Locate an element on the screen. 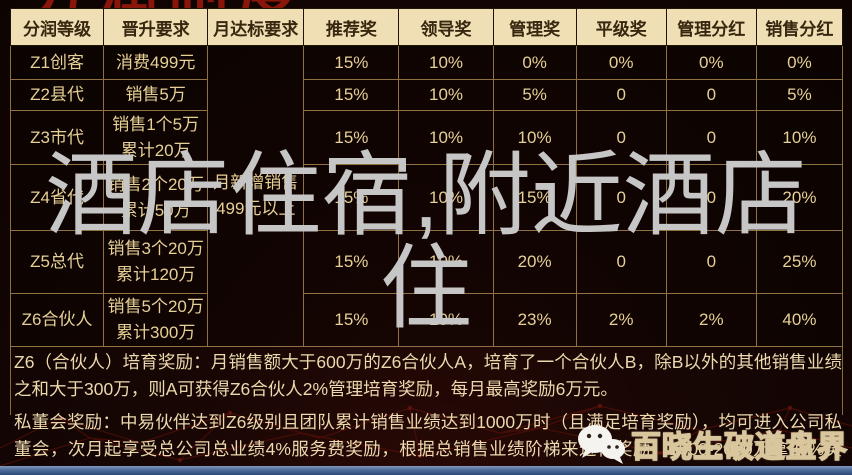 This screenshot has height=475, width=852. table-row: Z4省代 销售2个20万 累计50万 15% 10% 15% 0 0 20% is located at coordinates (426, 197).